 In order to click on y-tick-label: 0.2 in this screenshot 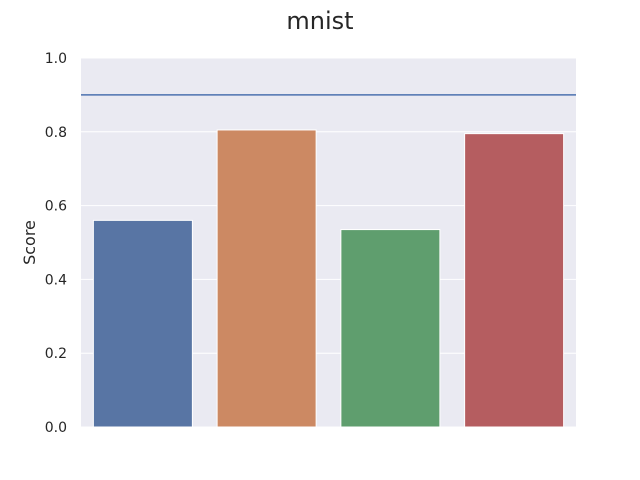, I will do `click(56, 354)`.